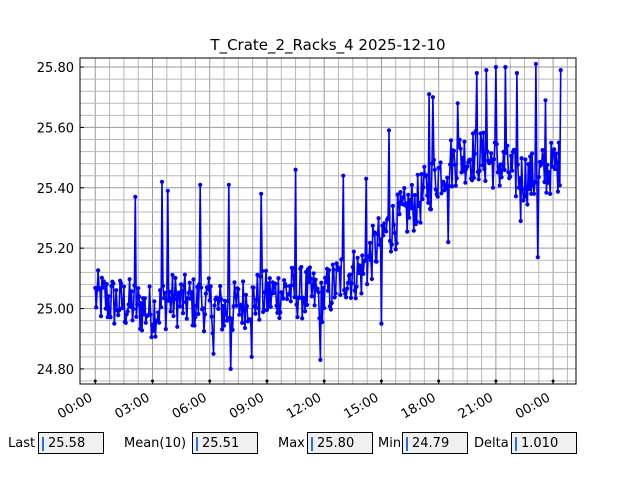  What do you see at coordinates (361, 406) in the screenshot?
I see `x-tick-label: 15:00` at bounding box center [361, 406].